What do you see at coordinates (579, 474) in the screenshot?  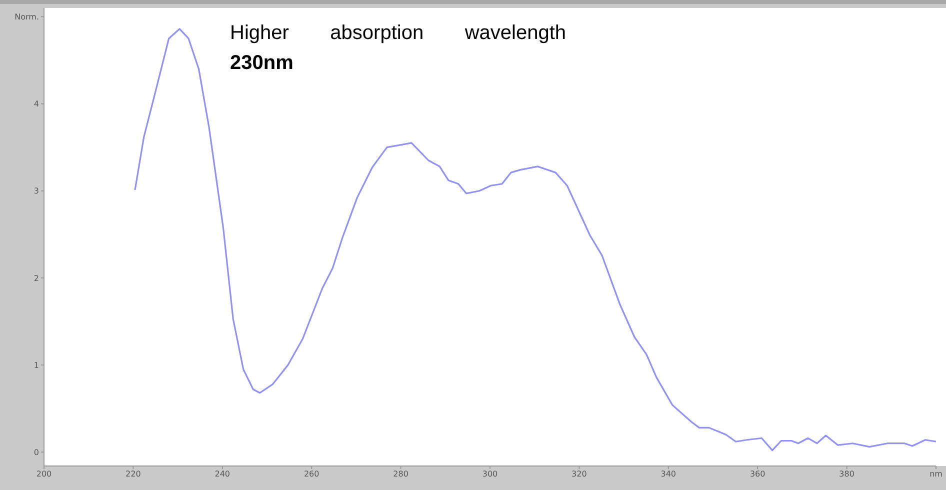 I see `x-tick-label: 320` at bounding box center [579, 474].